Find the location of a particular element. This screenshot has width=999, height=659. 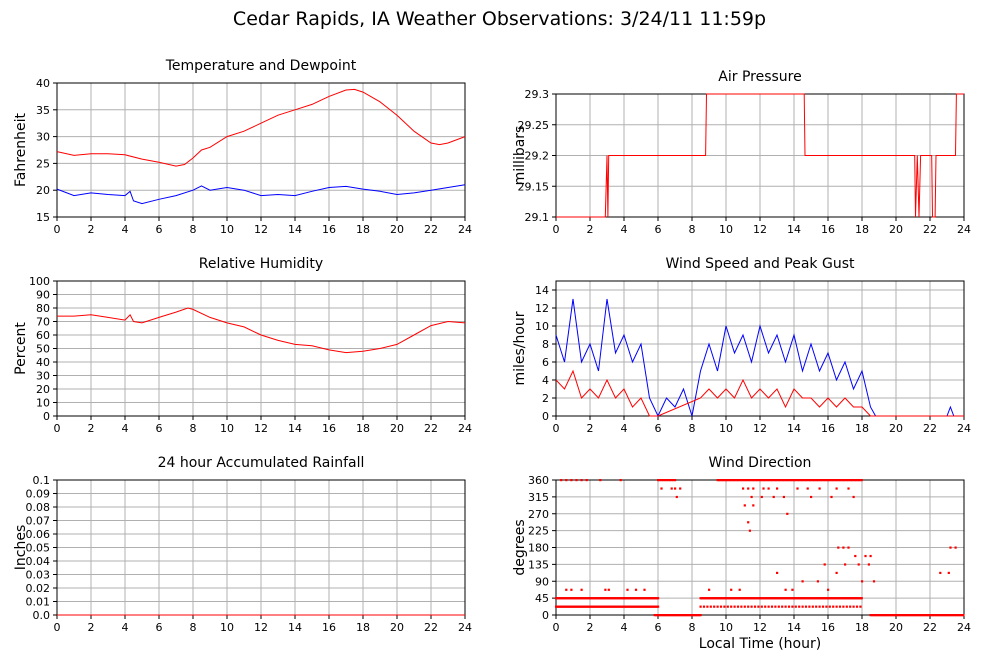

x-tick-label: 6 is located at coordinates (658, 229).